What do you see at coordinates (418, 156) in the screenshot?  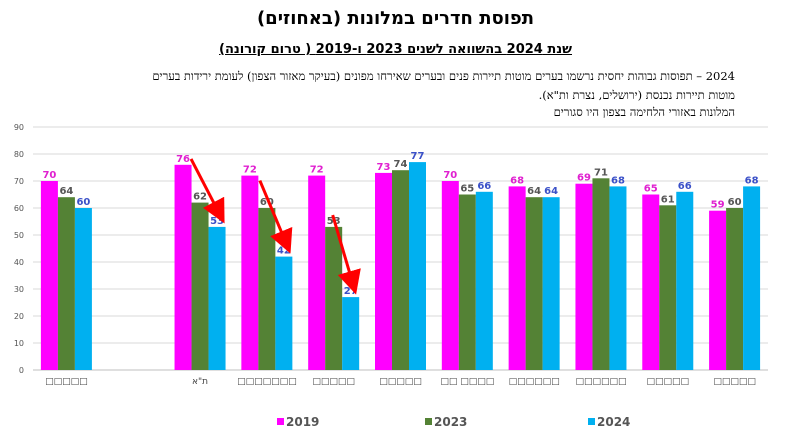 I see `data-label: 77` at bounding box center [418, 156].